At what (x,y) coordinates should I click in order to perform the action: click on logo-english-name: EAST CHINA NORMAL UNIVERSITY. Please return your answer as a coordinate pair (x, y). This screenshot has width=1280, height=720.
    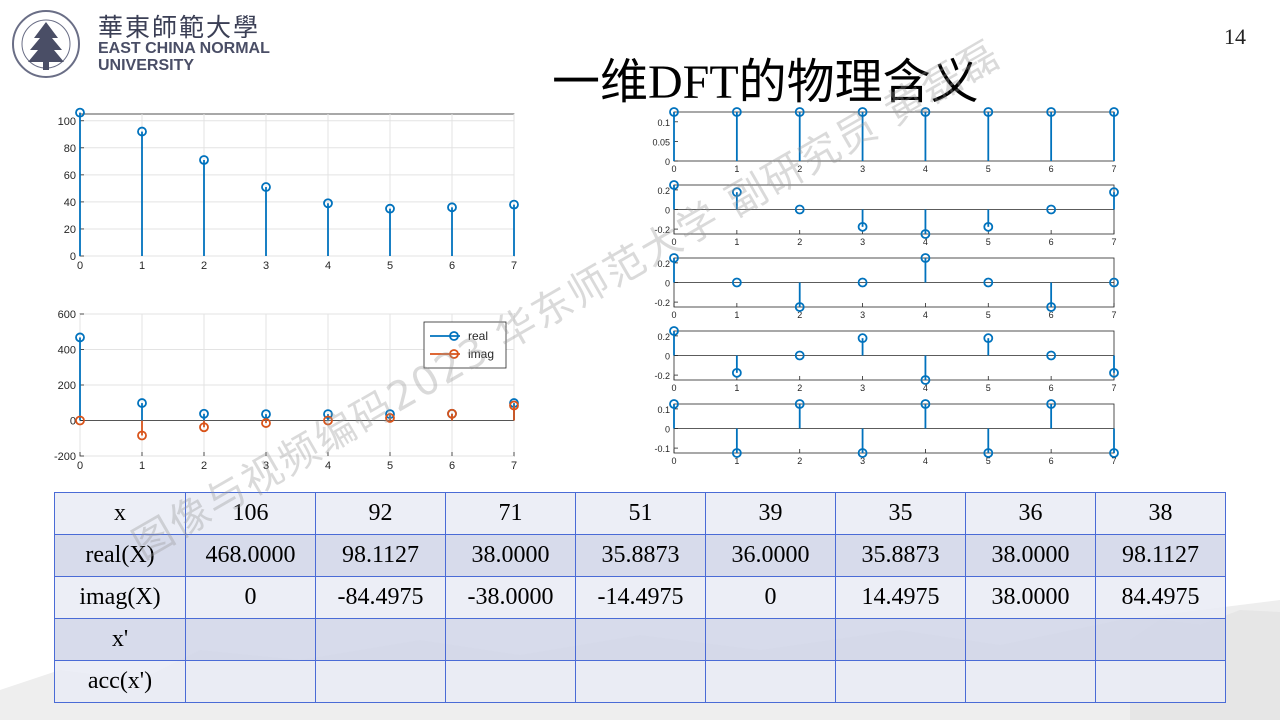
    Looking at the image, I should click on (184, 57).